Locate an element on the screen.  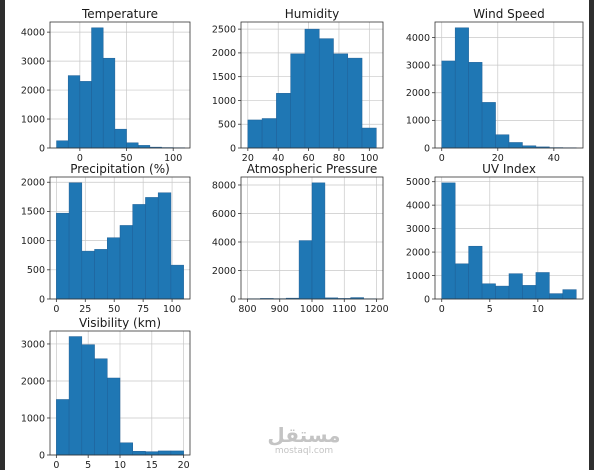
x-tick-label: 15 is located at coordinates (152, 465).